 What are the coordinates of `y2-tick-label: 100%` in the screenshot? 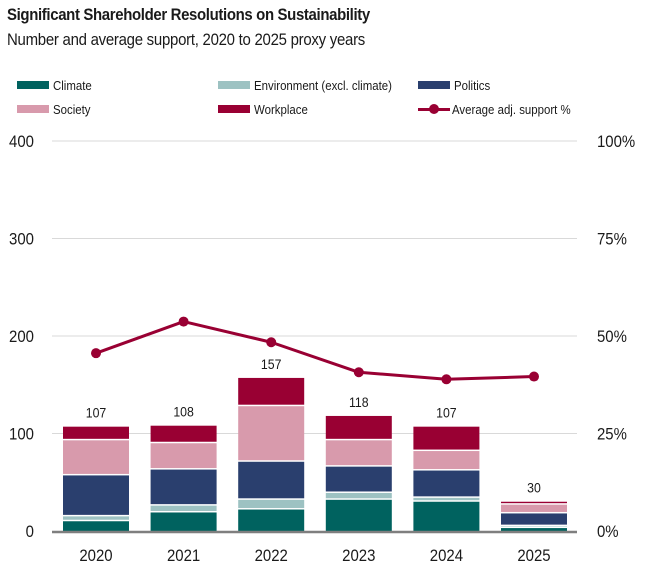 It's located at (616, 142).